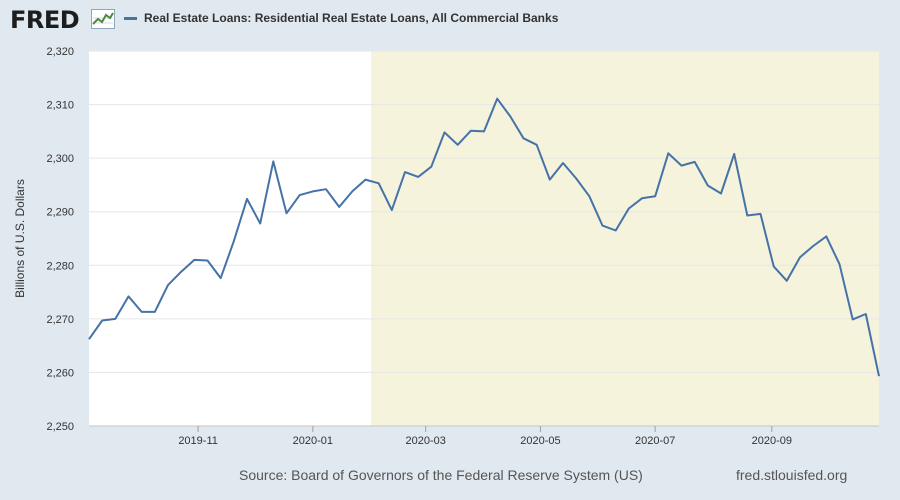 The height and width of the screenshot is (500, 900). What do you see at coordinates (60, 213) in the screenshot?
I see `y-tick-label: 2,290` at bounding box center [60, 213].